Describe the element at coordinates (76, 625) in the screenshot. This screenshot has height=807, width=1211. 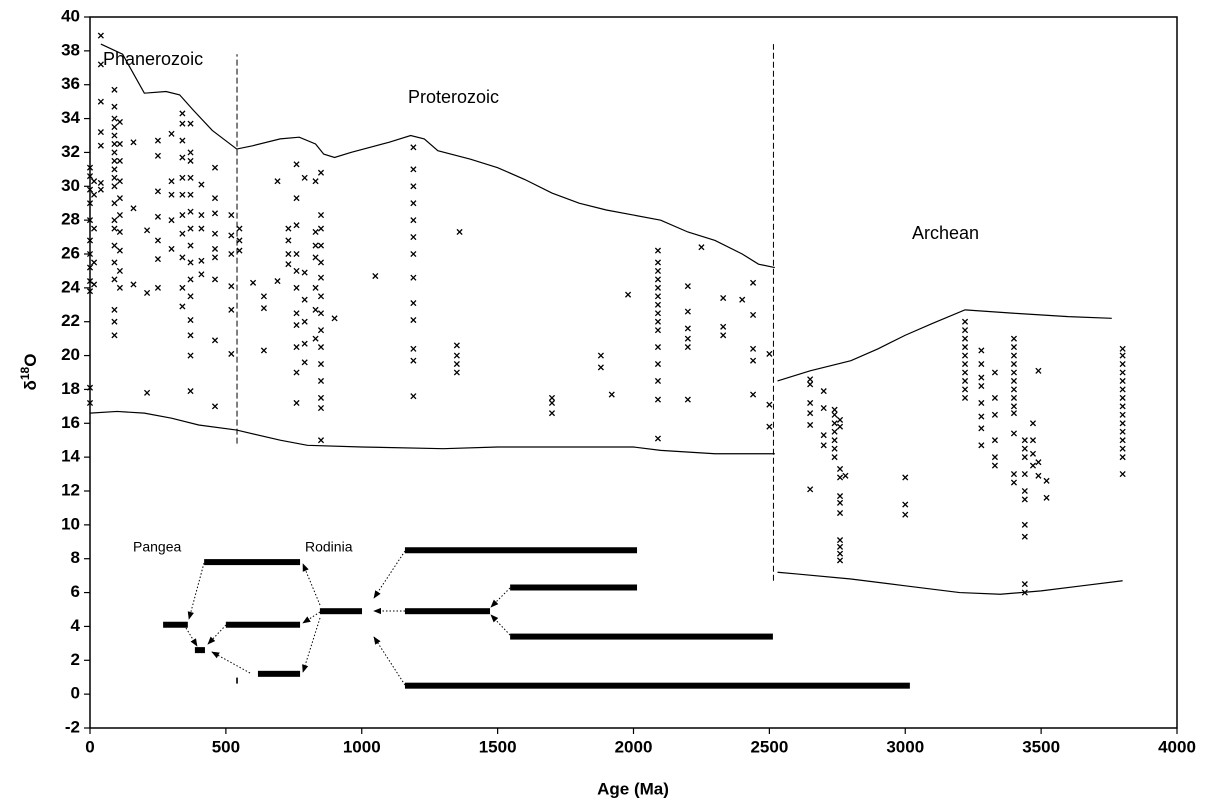
I see `y-tick-label: 4` at that location.